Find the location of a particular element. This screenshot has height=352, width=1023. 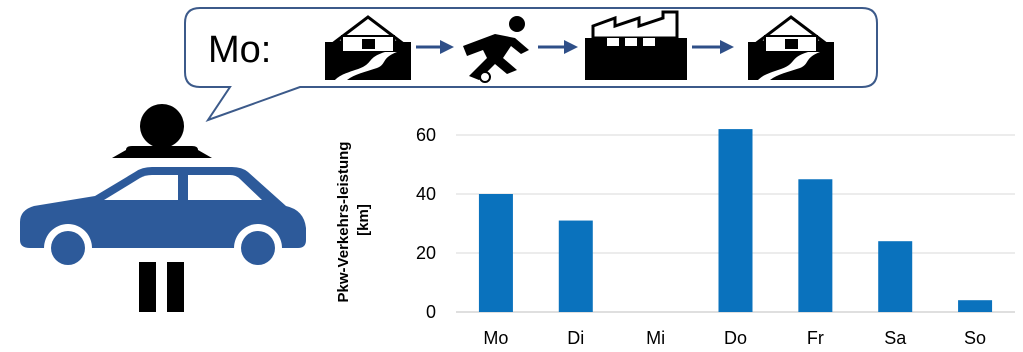

bubble-day-label: Mo: is located at coordinates (239, 50).